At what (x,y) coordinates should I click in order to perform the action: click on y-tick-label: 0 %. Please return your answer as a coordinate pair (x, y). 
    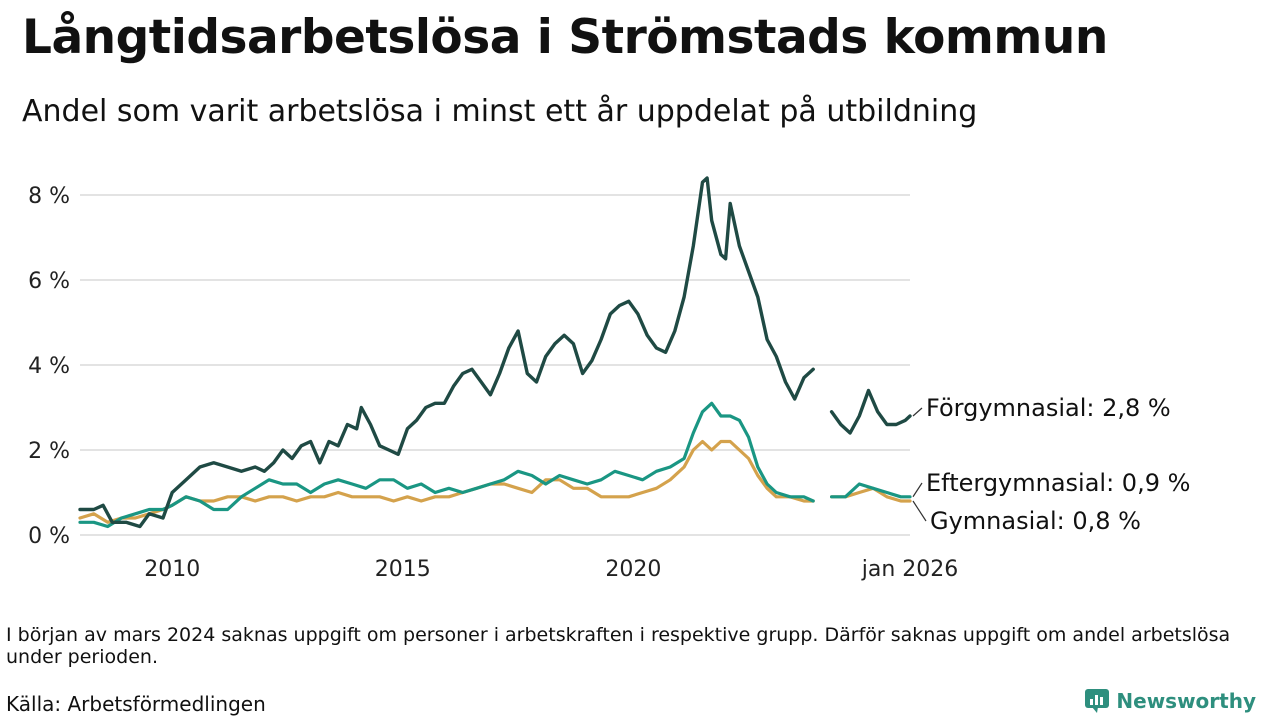
    Looking at the image, I should click on (49, 536).